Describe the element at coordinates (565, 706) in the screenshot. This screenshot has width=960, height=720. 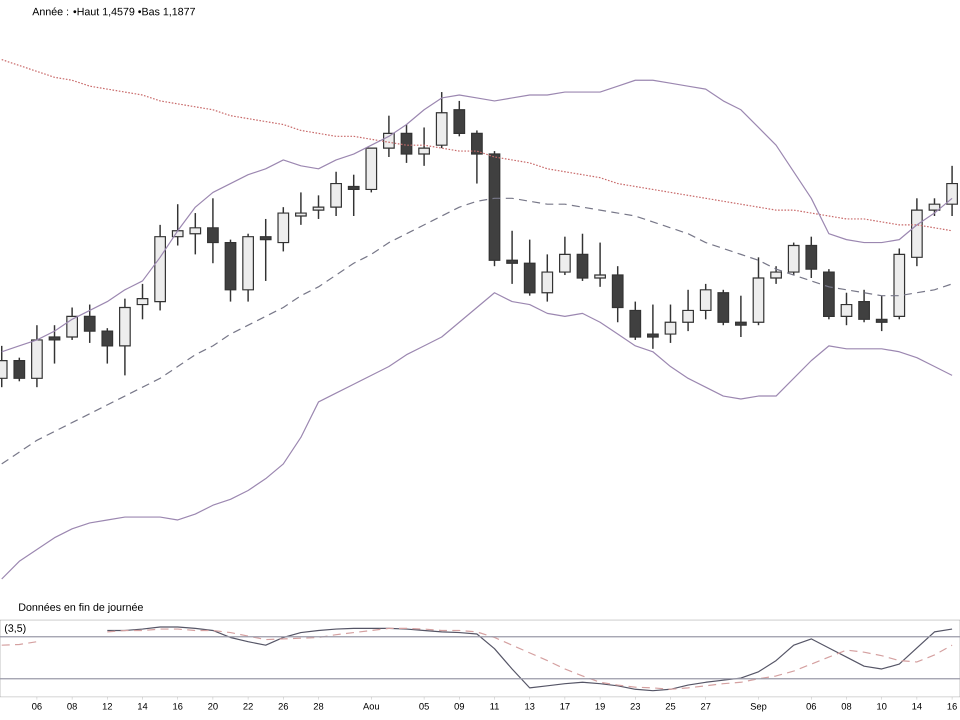
I see `x-tick-label: 17` at that location.